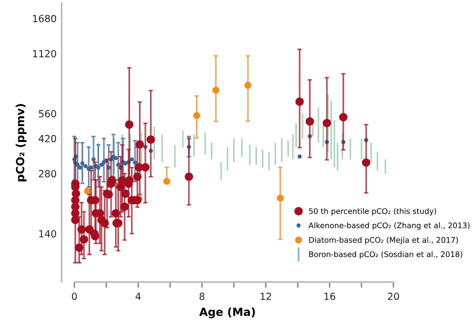 The height and width of the screenshot is (328, 474). What do you see at coordinates (227, 312) in the screenshot?
I see `x-axis-title: Age (Ma)` at bounding box center [227, 312].